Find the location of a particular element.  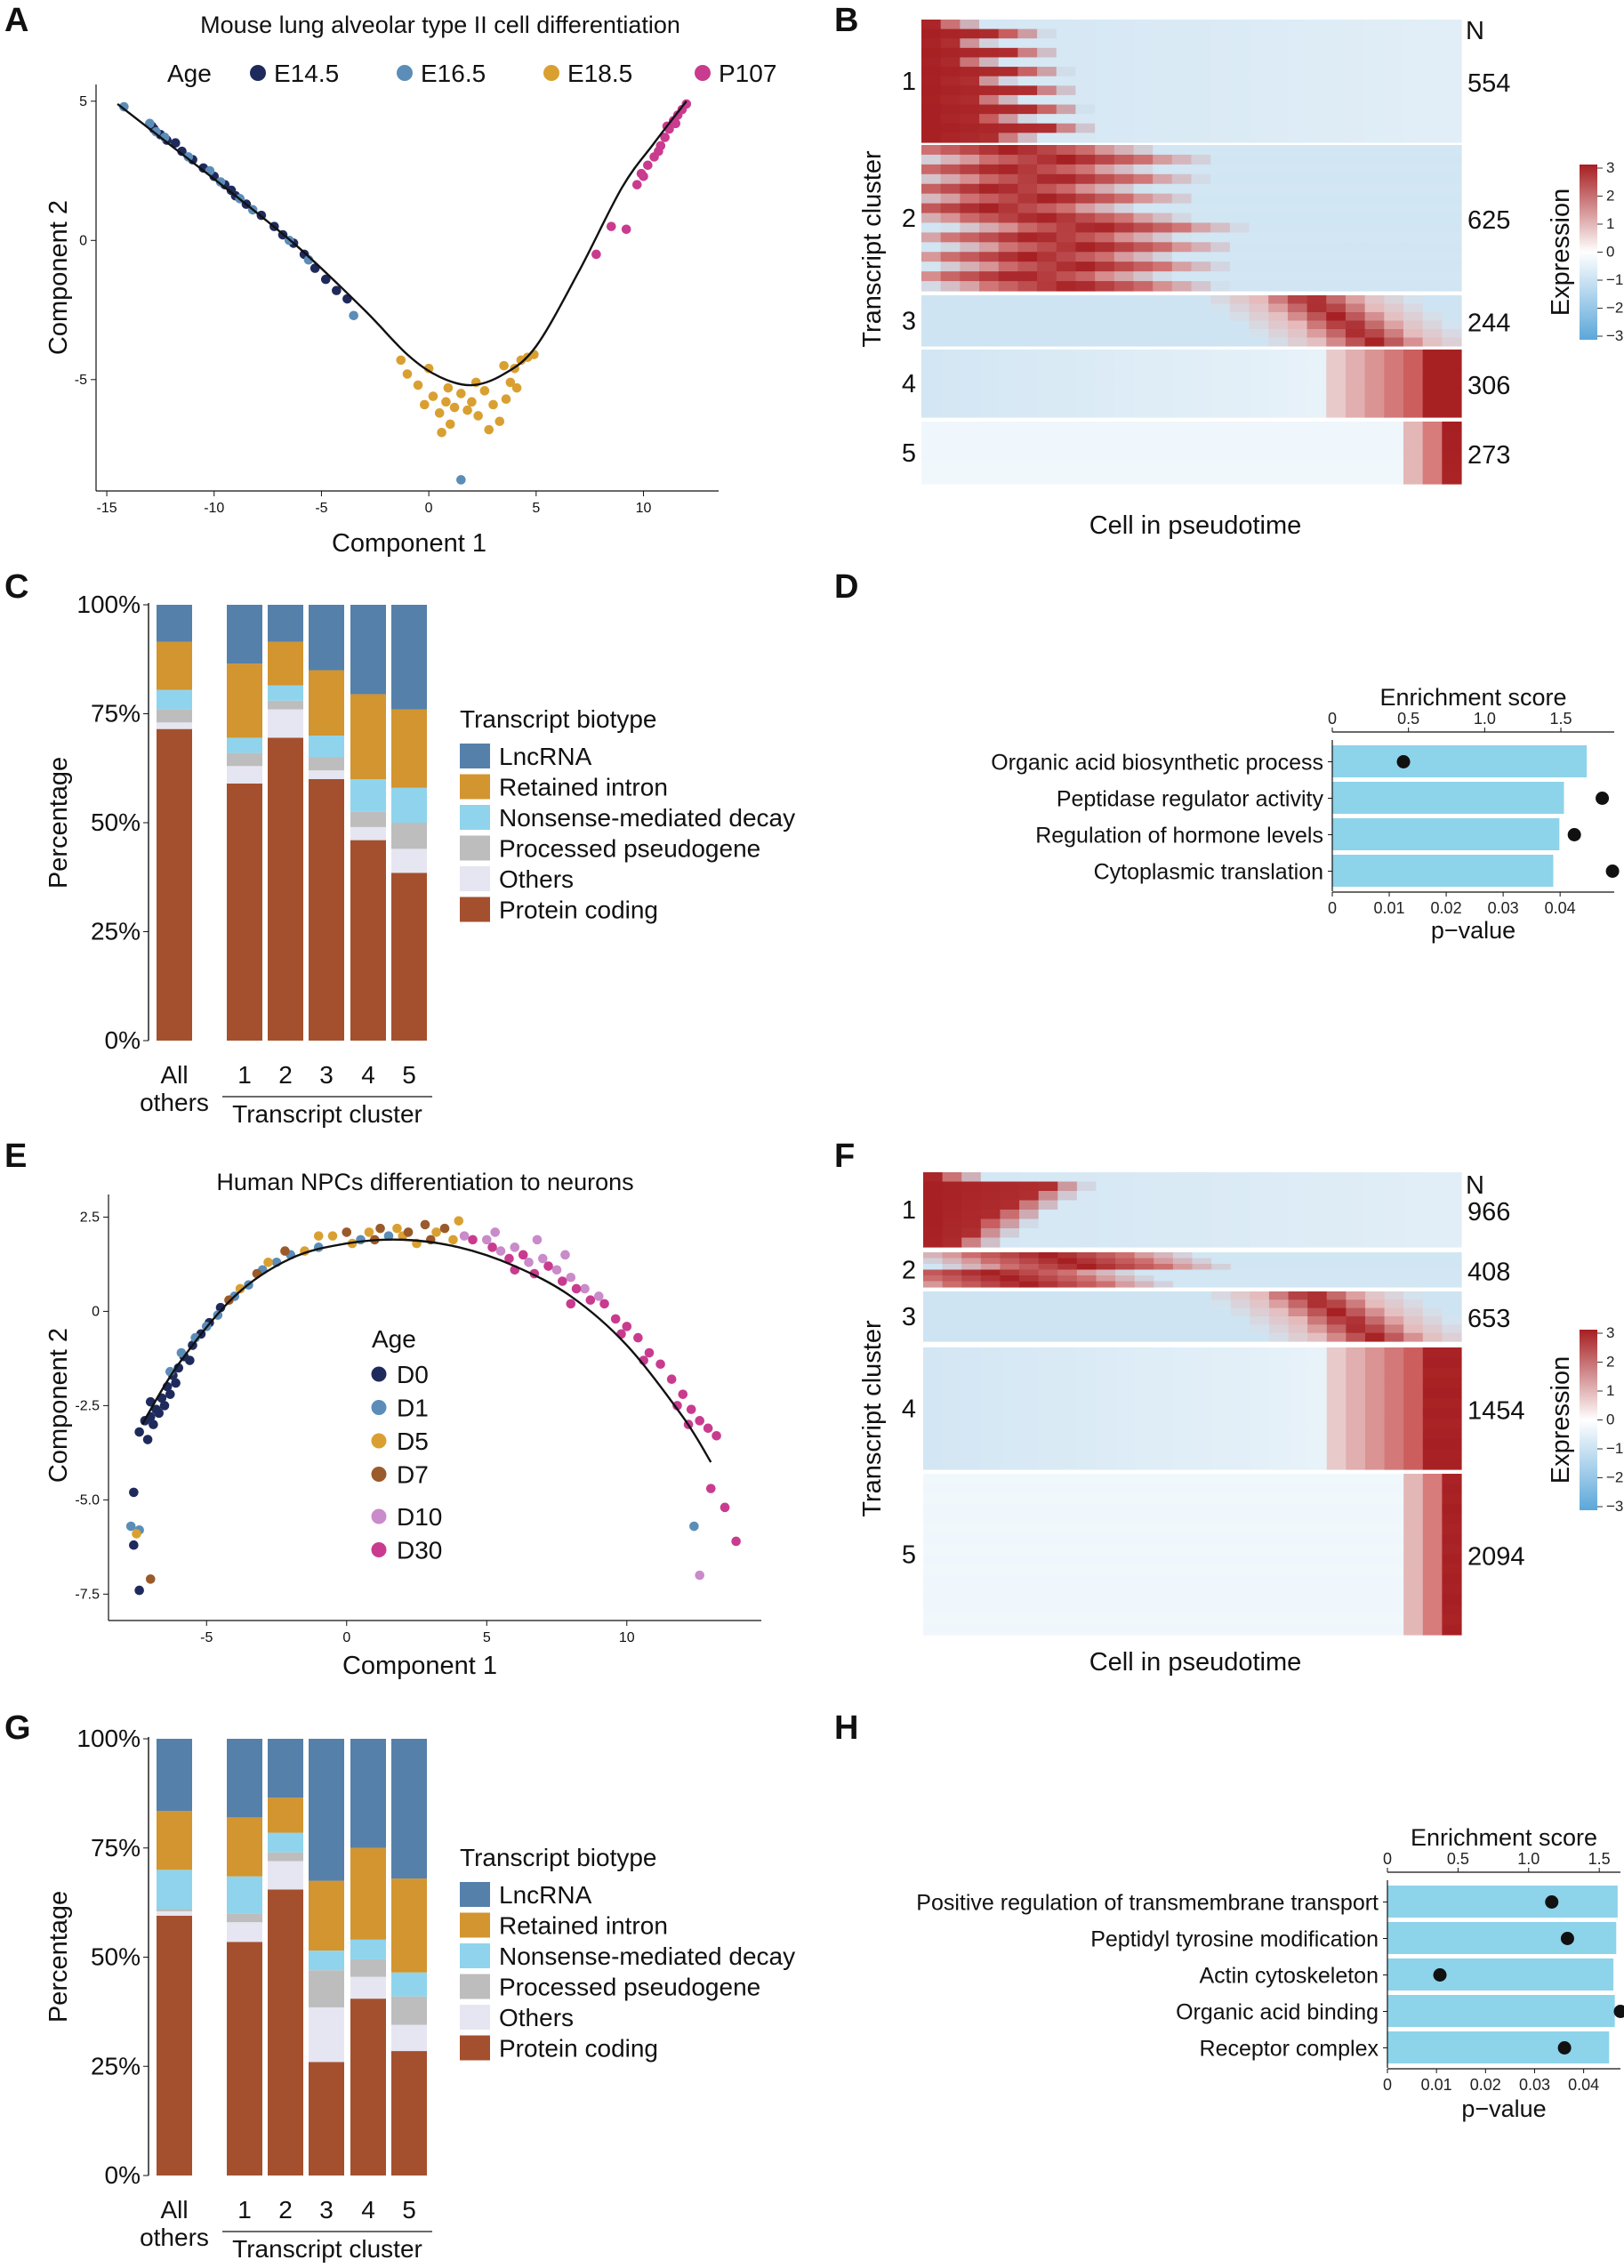

panel-e-legend-label-d7: D7 is located at coordinates (413, 1475).